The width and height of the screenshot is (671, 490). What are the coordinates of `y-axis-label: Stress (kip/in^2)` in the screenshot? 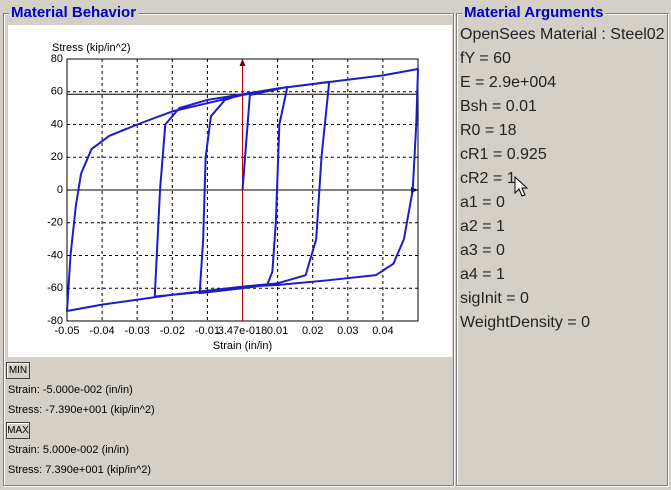 It's located at (91, 48).